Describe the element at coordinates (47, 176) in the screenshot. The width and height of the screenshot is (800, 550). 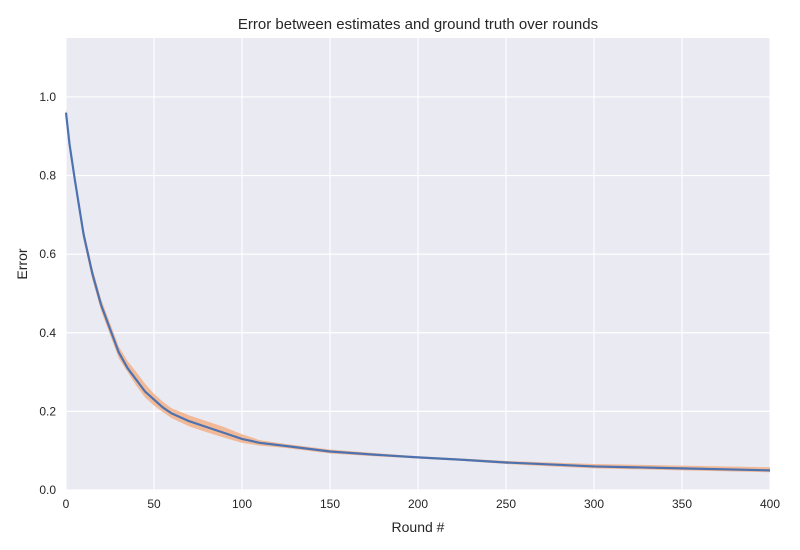
I see `y-tick-label: 0.8` at that location.